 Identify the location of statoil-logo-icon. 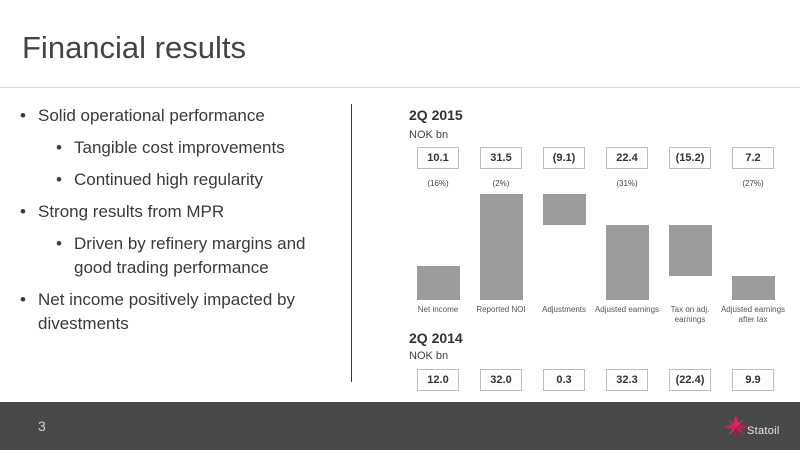
(736, 427).